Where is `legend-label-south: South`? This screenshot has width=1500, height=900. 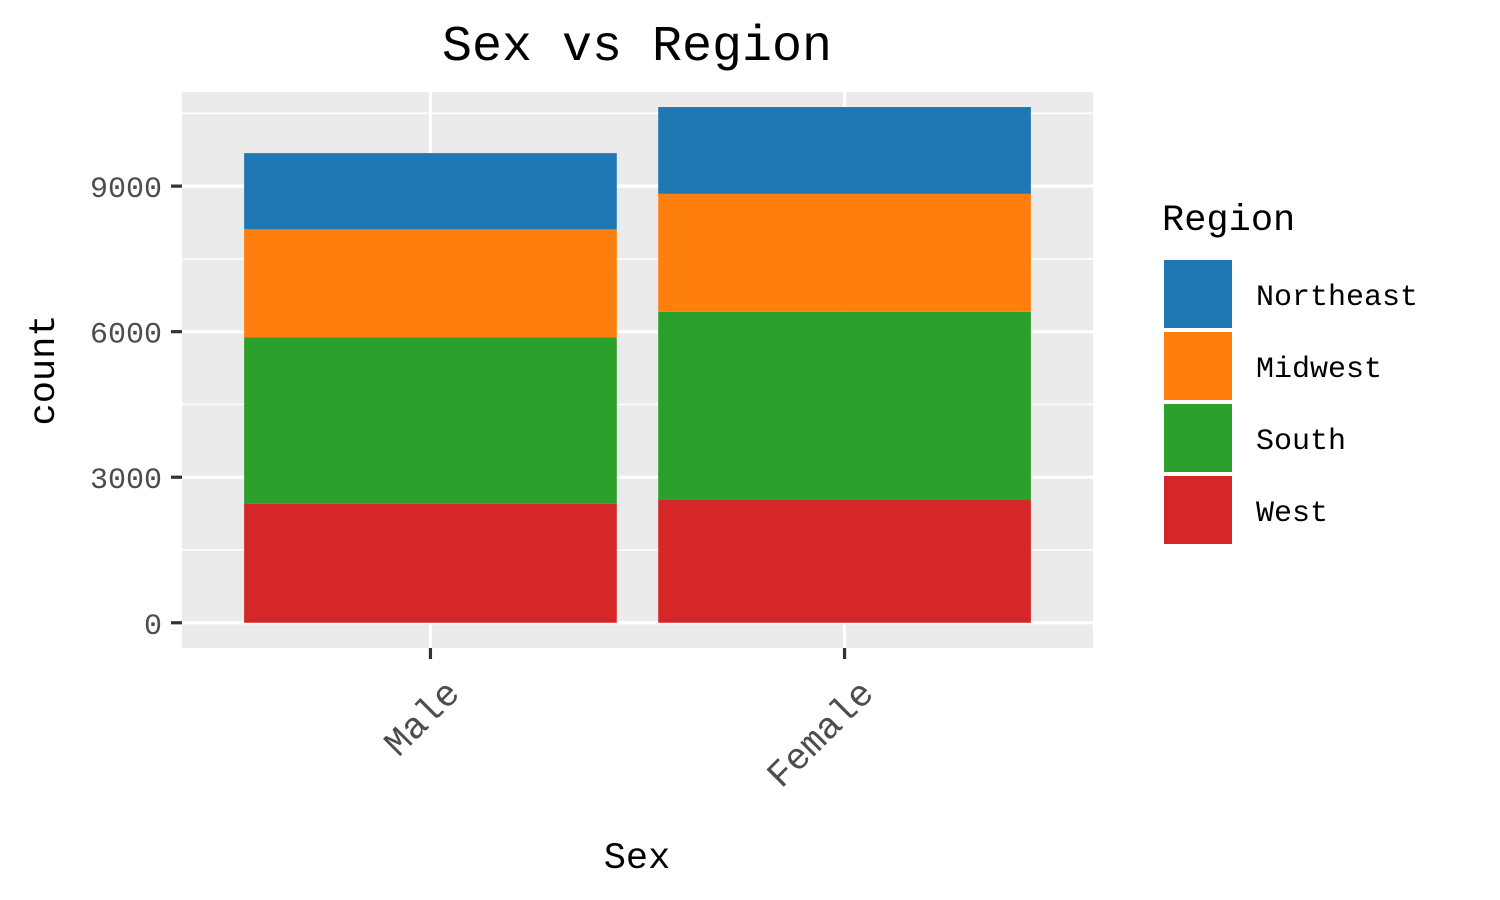 legend-label-south: South is located at coordinates (1301, 442).